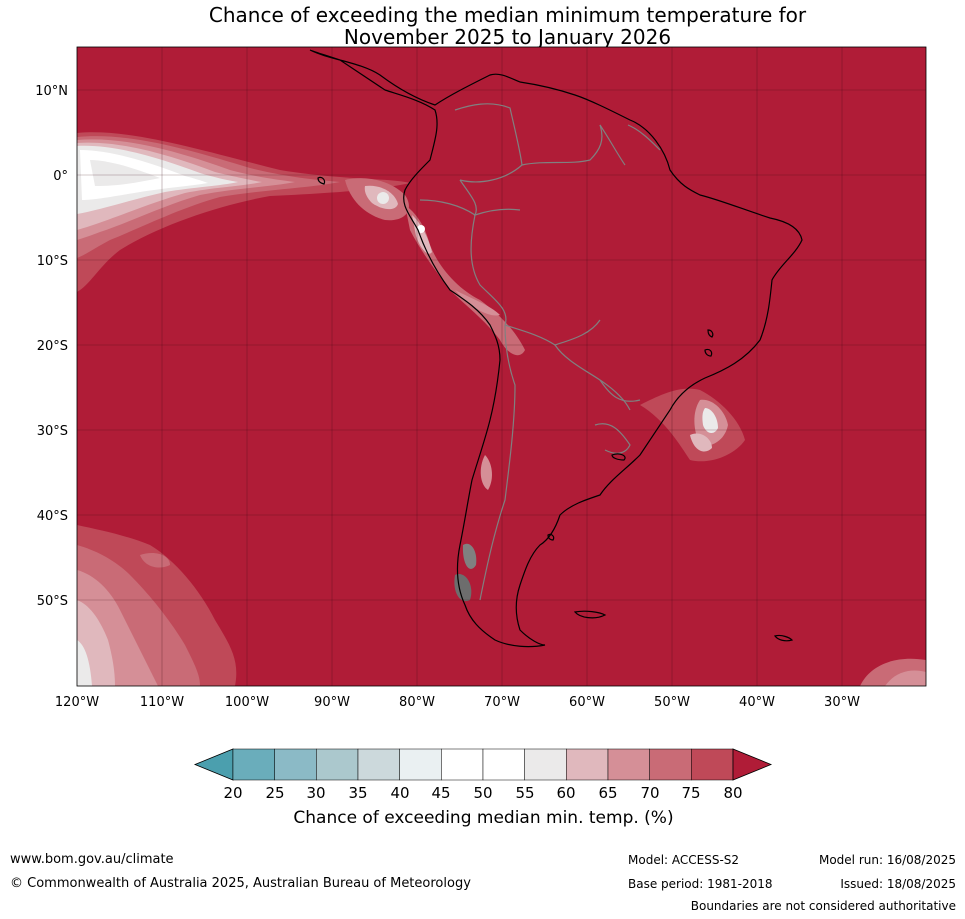 The width and height of the screenshot is (965, 919). Describe the element at coordinates (672, 702) in the screenshot. I see `lon-label: 50°W` at that location.